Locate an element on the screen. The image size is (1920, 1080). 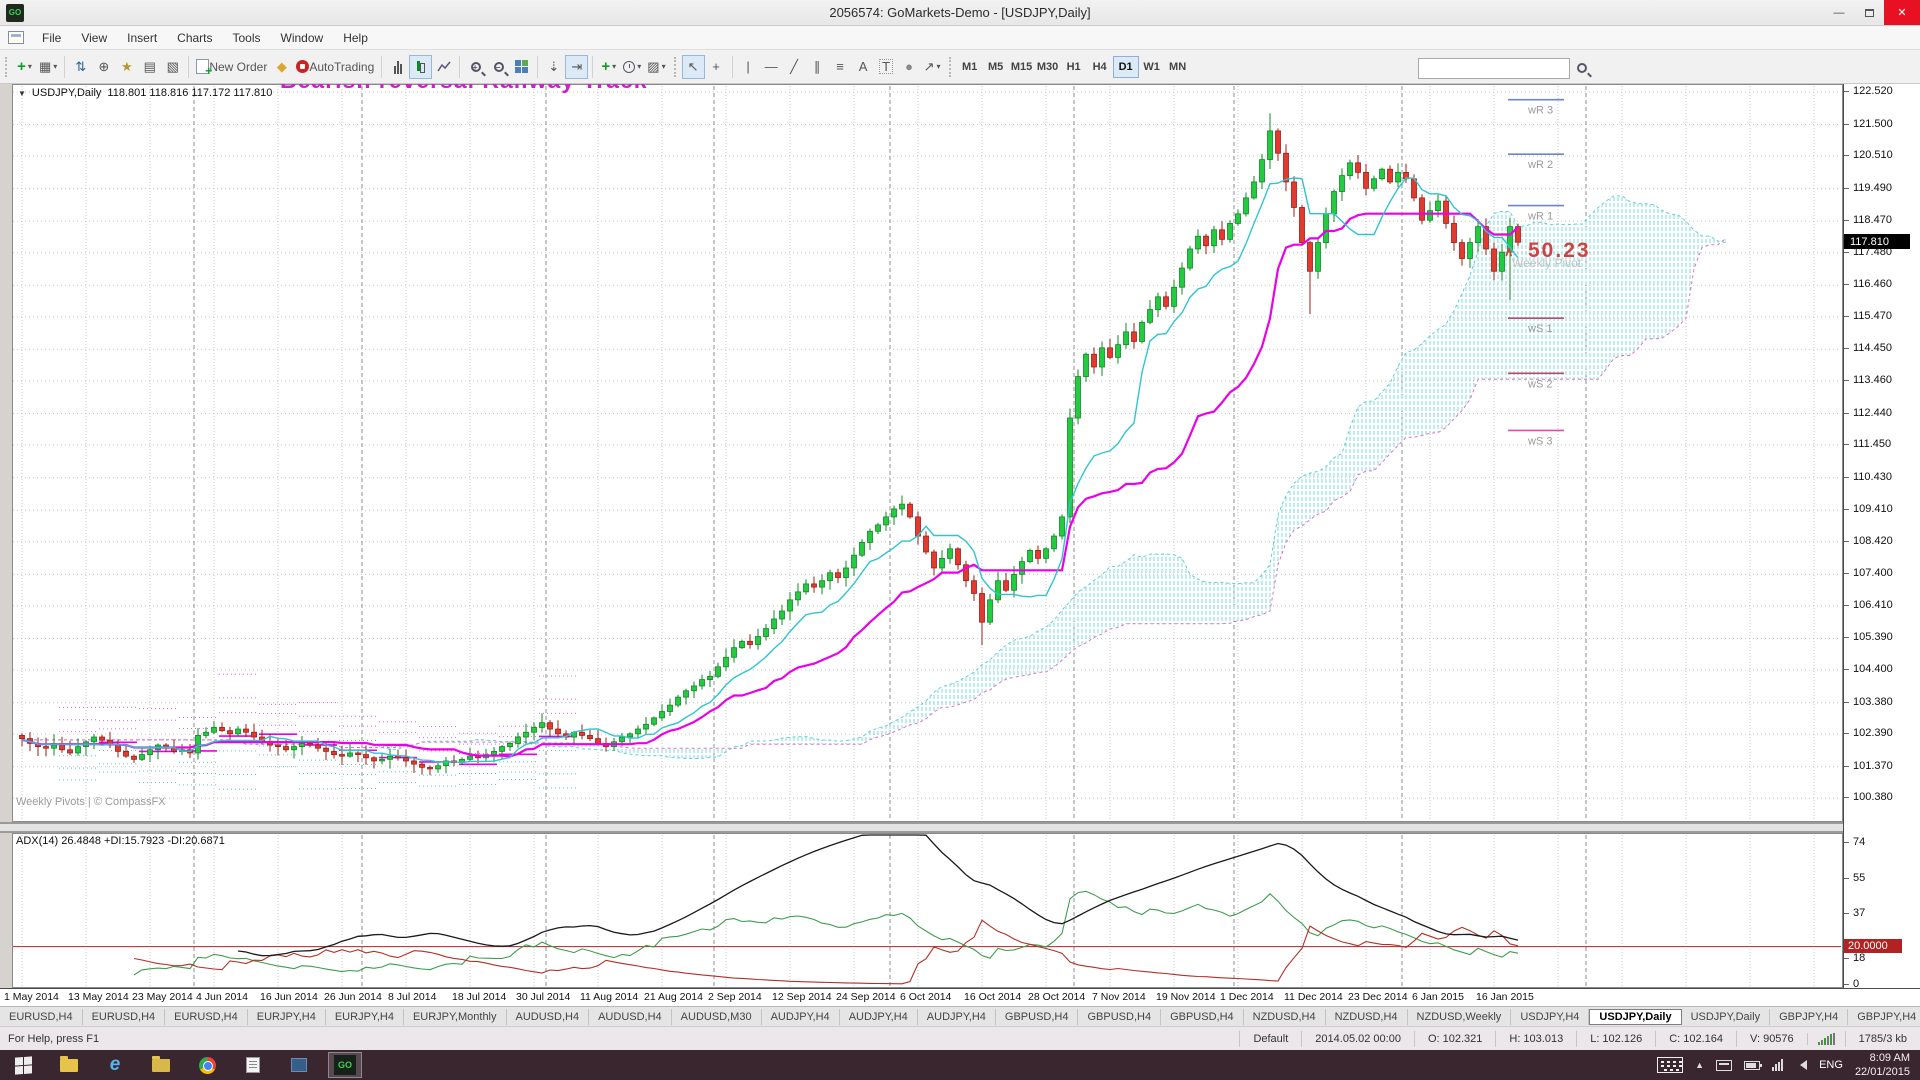
battery-icon is located at coordinates (1753, 1065).